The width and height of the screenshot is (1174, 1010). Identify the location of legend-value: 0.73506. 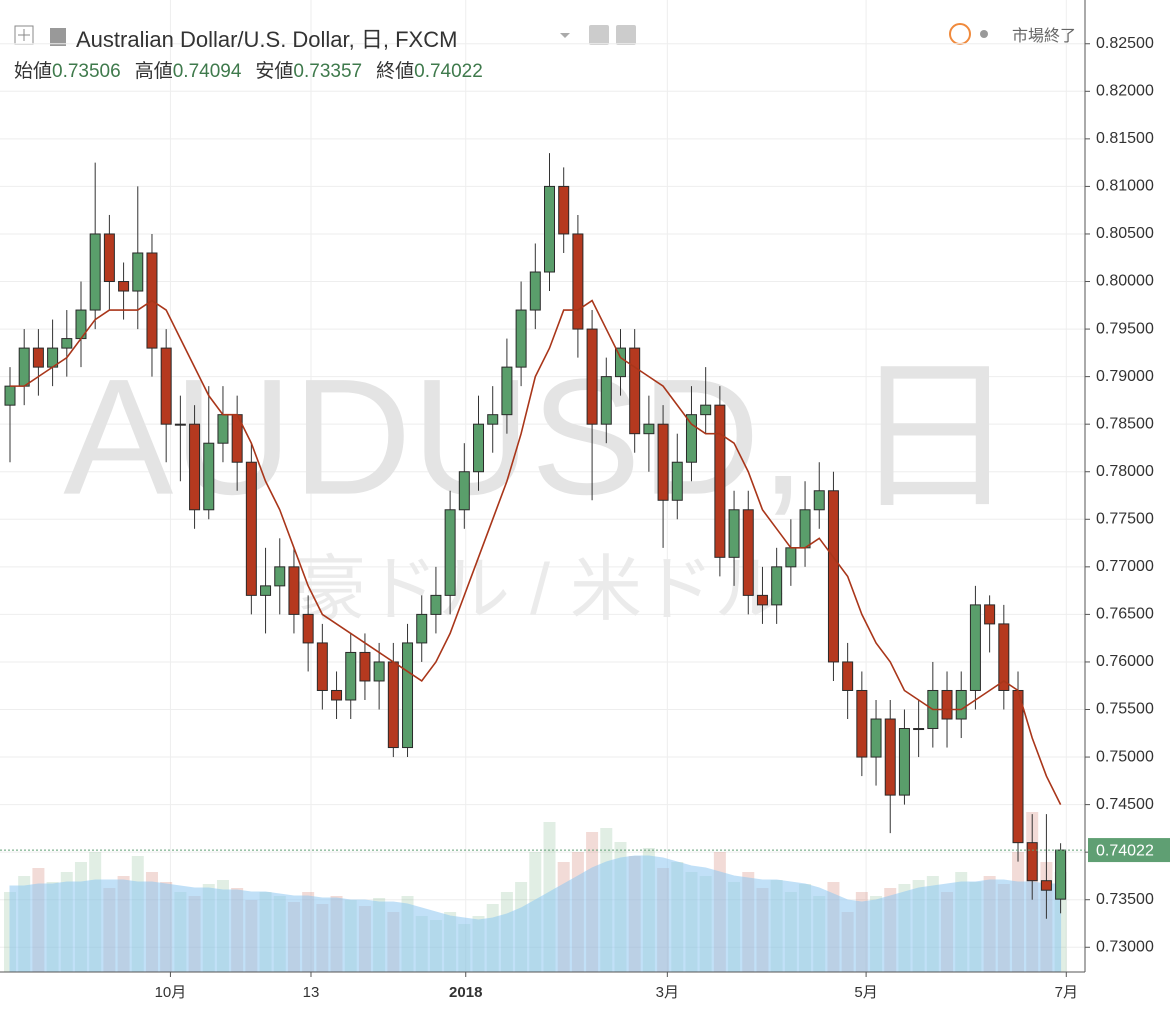
(86, 71).